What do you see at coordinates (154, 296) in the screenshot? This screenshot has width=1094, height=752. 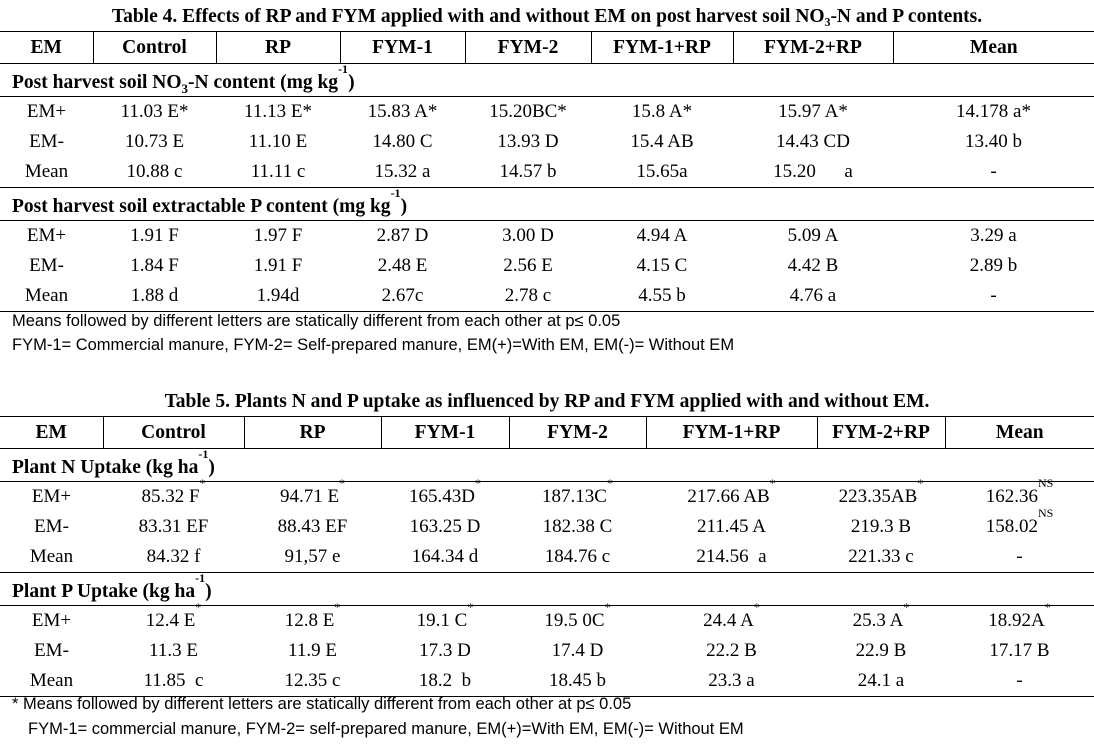 I see `table-cell: 1.88 d` at bounding box center [154, 296].